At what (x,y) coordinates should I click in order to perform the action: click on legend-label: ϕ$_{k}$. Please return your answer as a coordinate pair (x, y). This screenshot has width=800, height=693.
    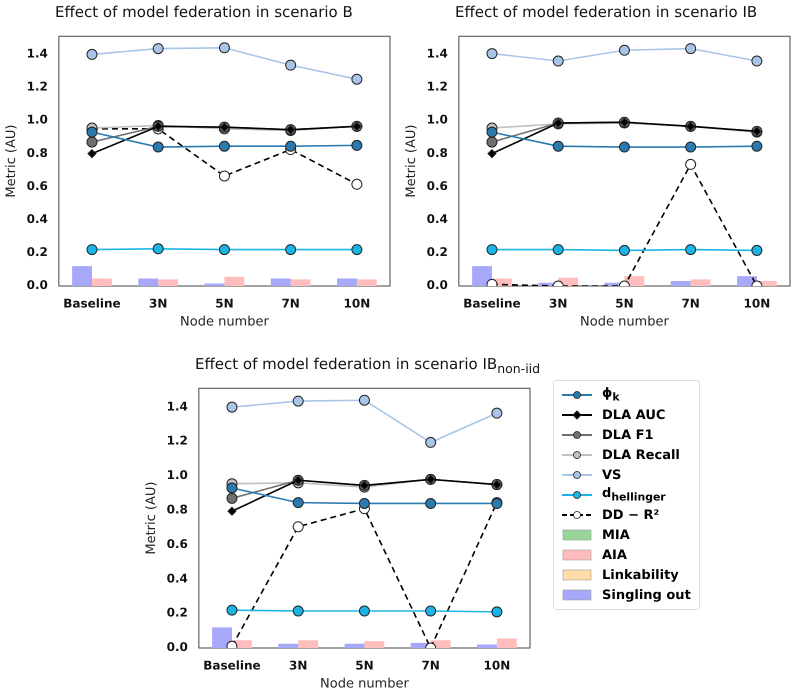
    Looking at the image, I should click on (611, 395).